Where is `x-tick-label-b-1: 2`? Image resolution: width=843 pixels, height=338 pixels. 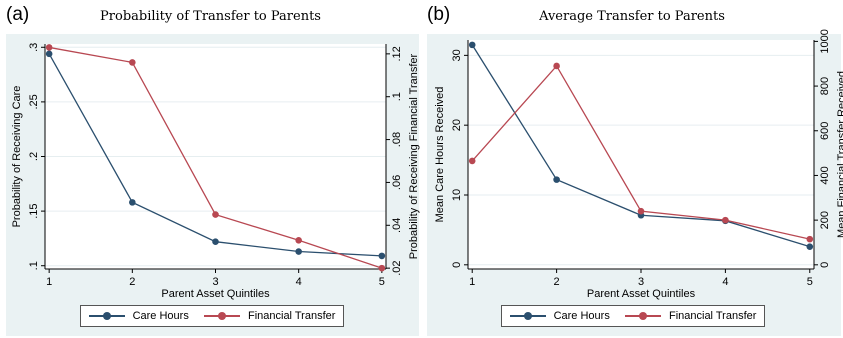 x-tick-label-b-1: 2 is located at coordinates (557, 282).